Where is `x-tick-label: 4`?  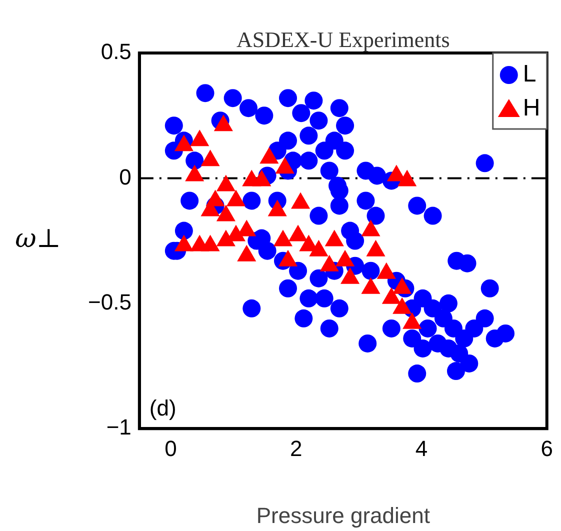
x-tick-label: 4 is located at coordinates (421, 448).